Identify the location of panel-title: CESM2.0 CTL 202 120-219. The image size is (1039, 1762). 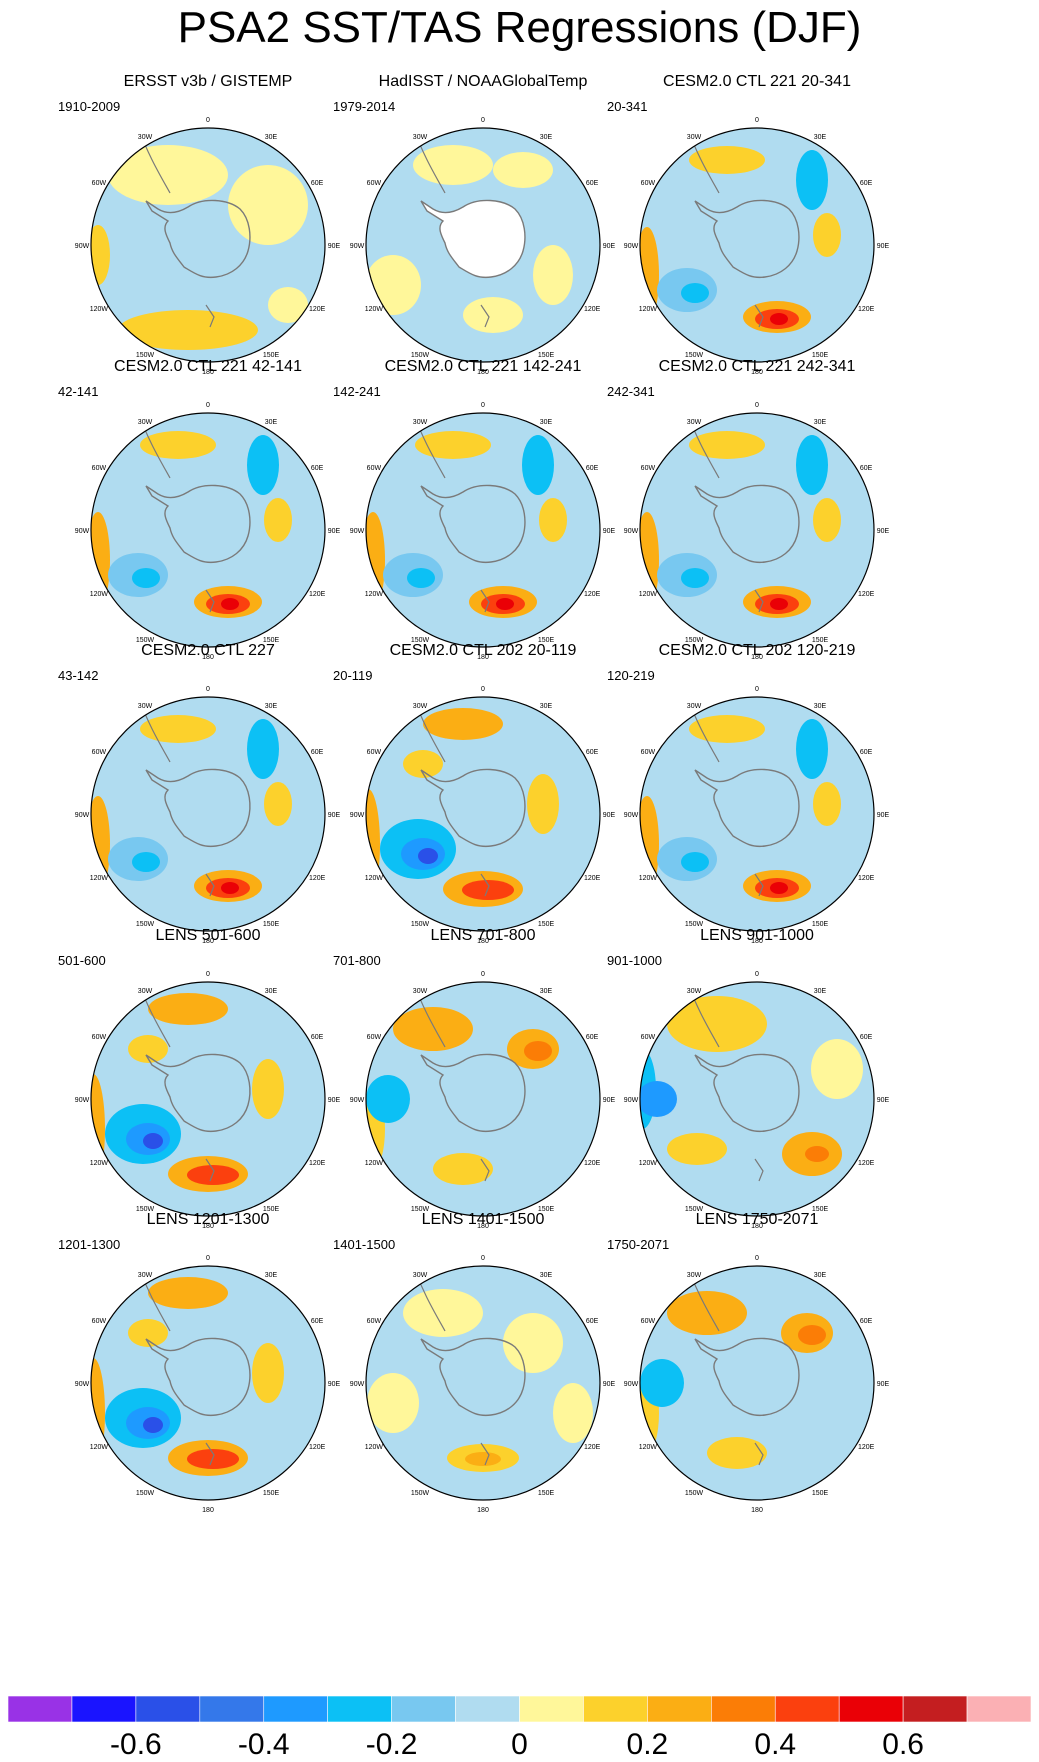
(757, 650).